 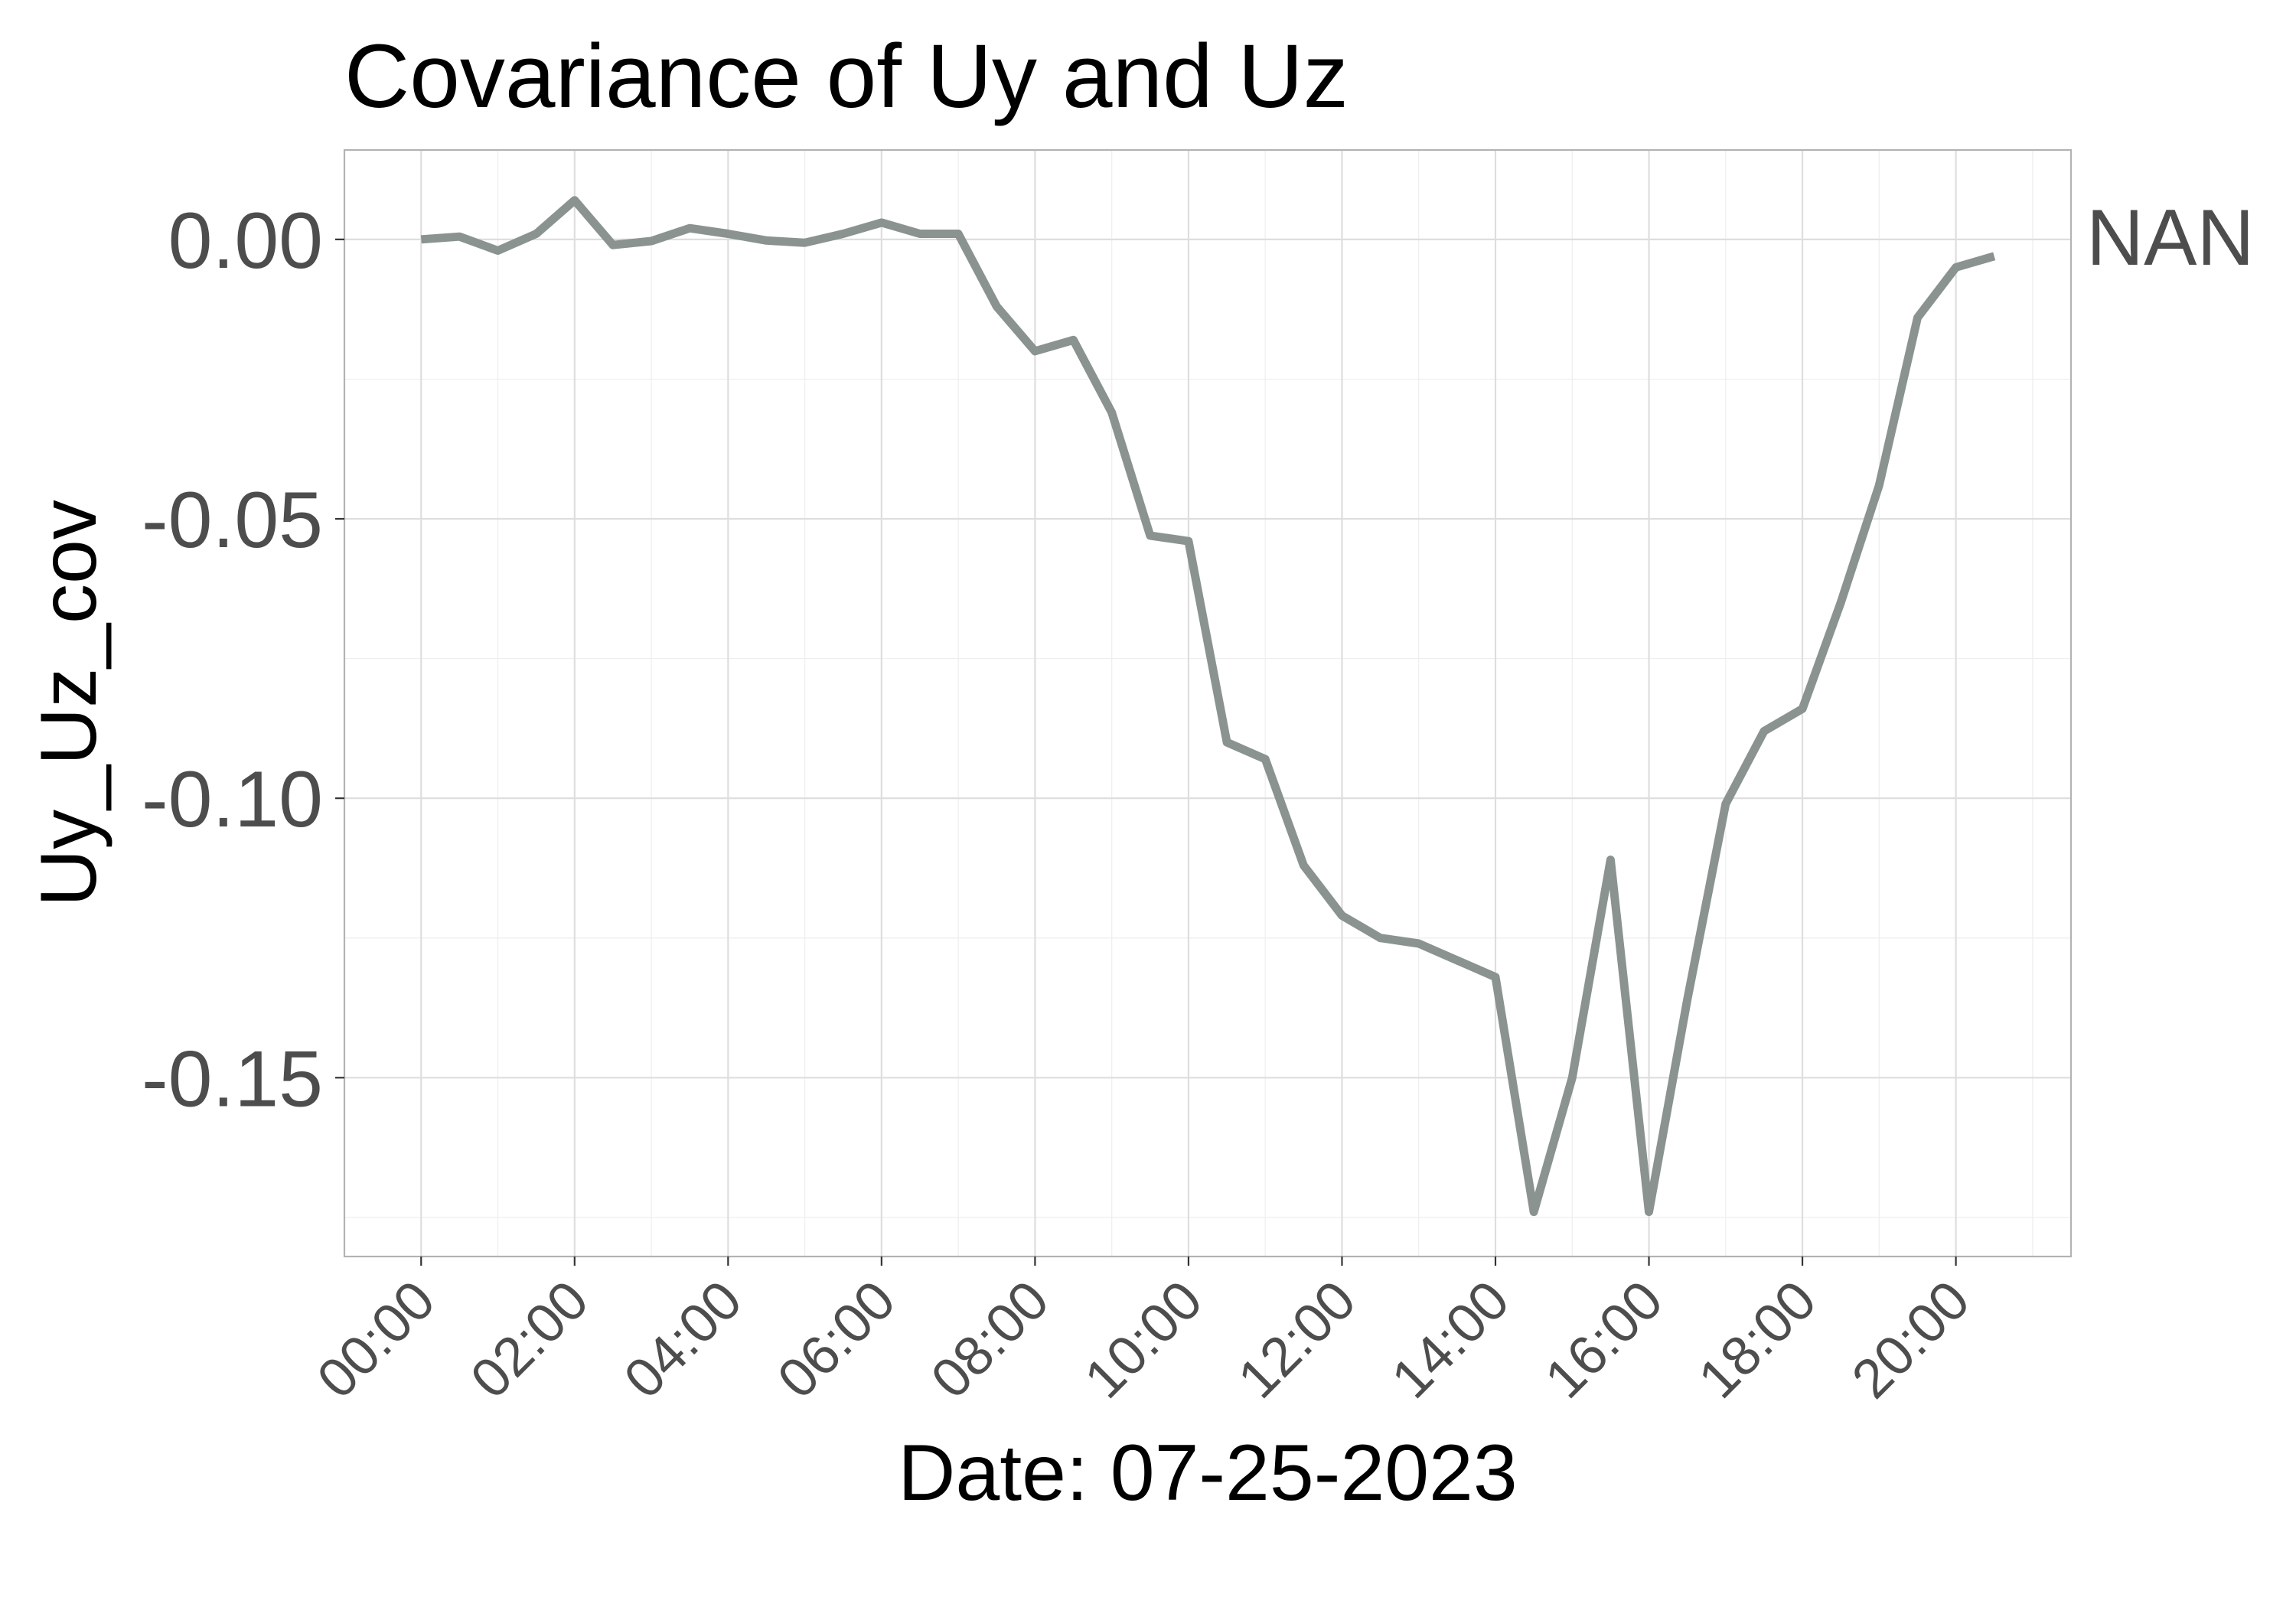 What do you see at coordinates (1207, 1473) in the screenshot?
I see `x-axis-title: Date: 07-25-2023` at bounding box center [1207, 1473].